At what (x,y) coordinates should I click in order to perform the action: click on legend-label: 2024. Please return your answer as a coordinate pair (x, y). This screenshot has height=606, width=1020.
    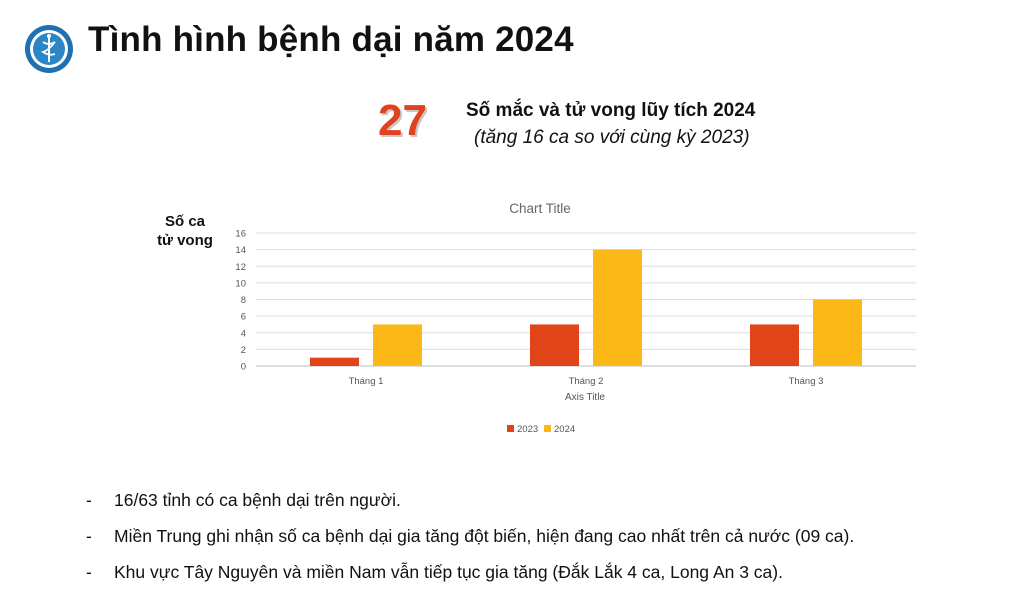
    Looking at the image, I should click on (564, 429).